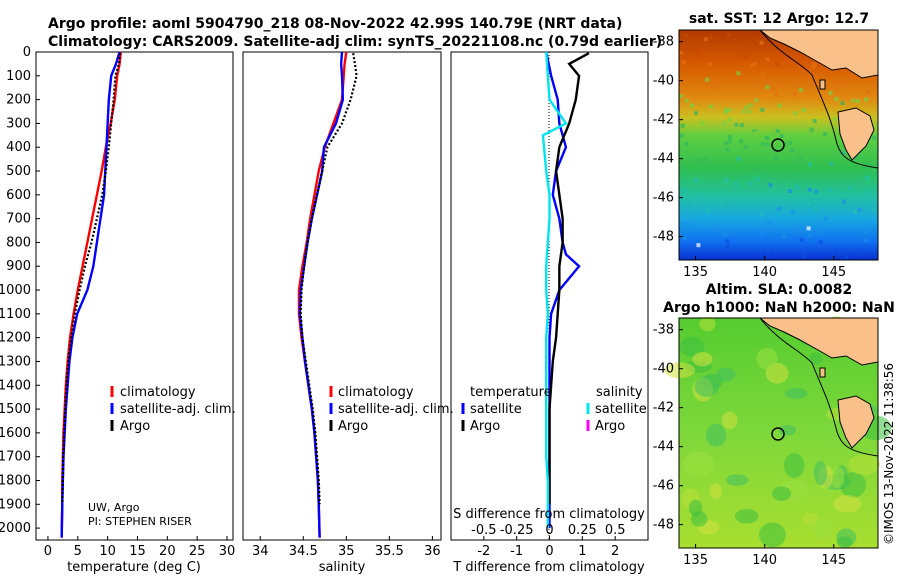  Describe the element at coordinates (303, 551) in the screenshot. I see `x-tick-label: 34.5` at that location.